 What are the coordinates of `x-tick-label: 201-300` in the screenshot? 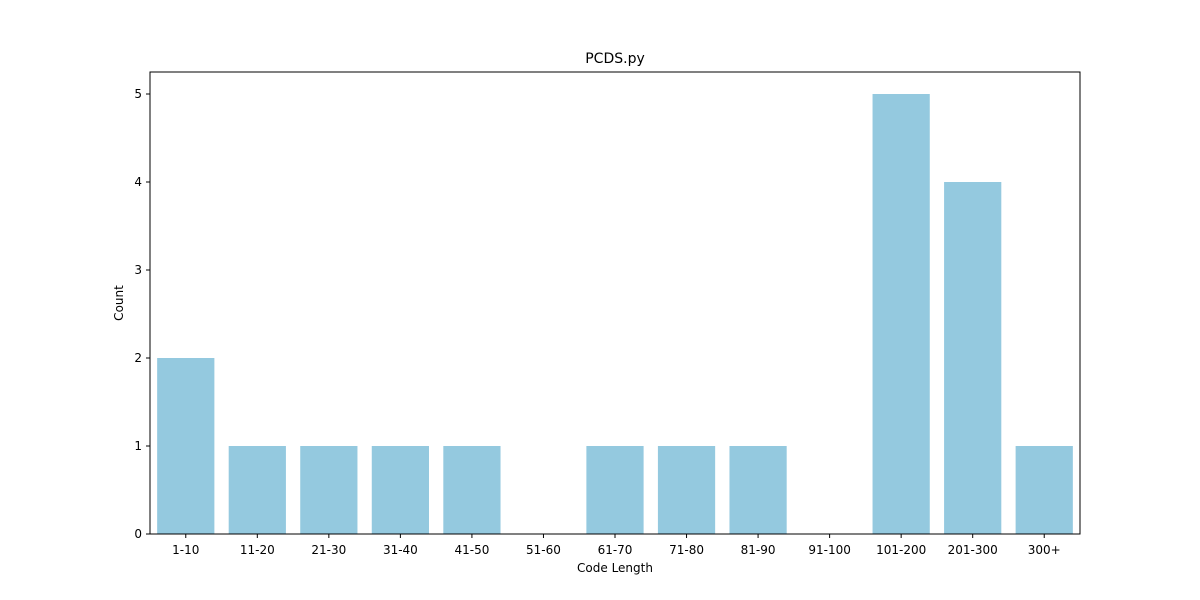 It's located at (973, 550).